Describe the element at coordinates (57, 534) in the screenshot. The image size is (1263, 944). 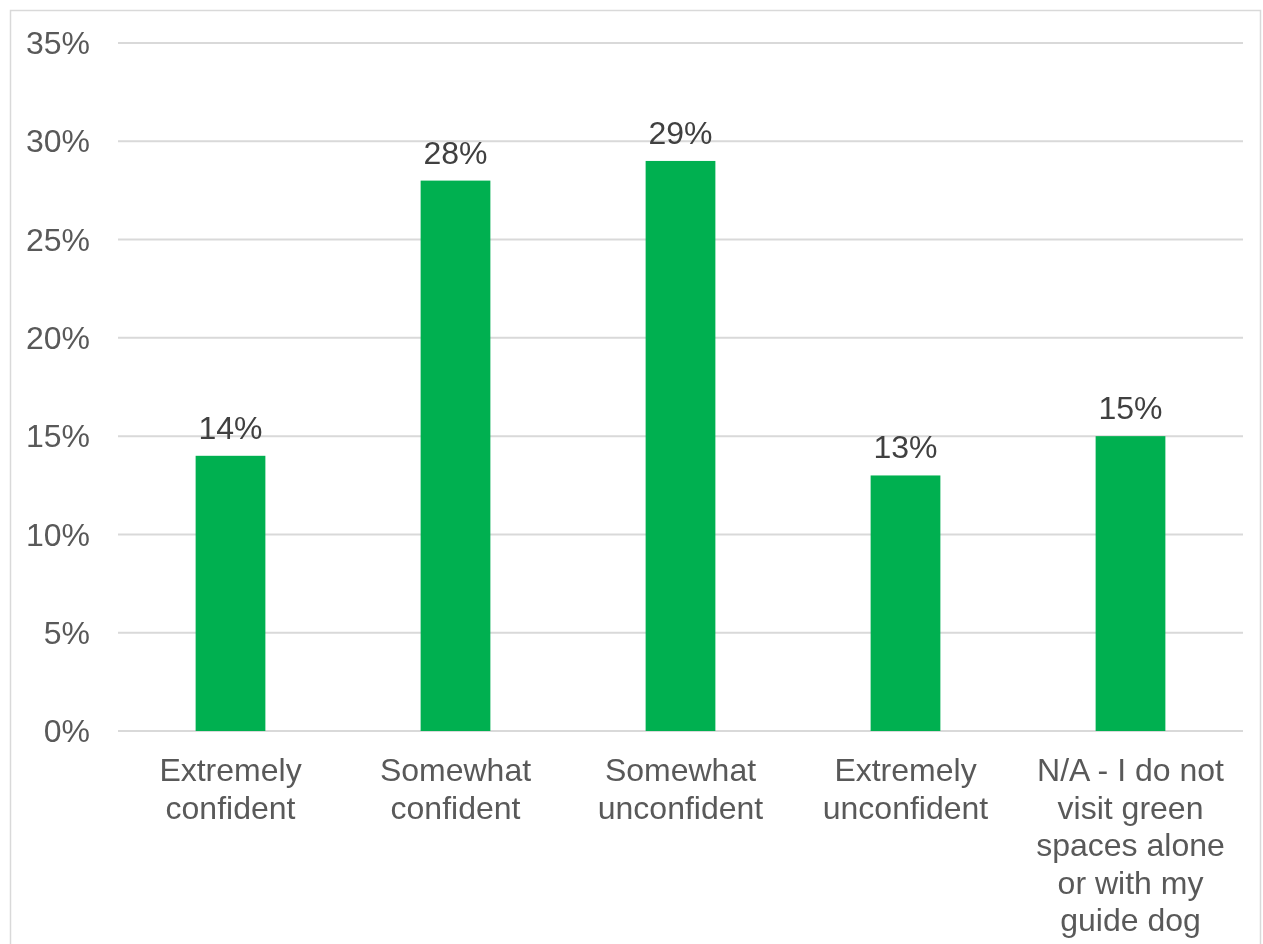
I see `y-tick-label: 10%` at that location.